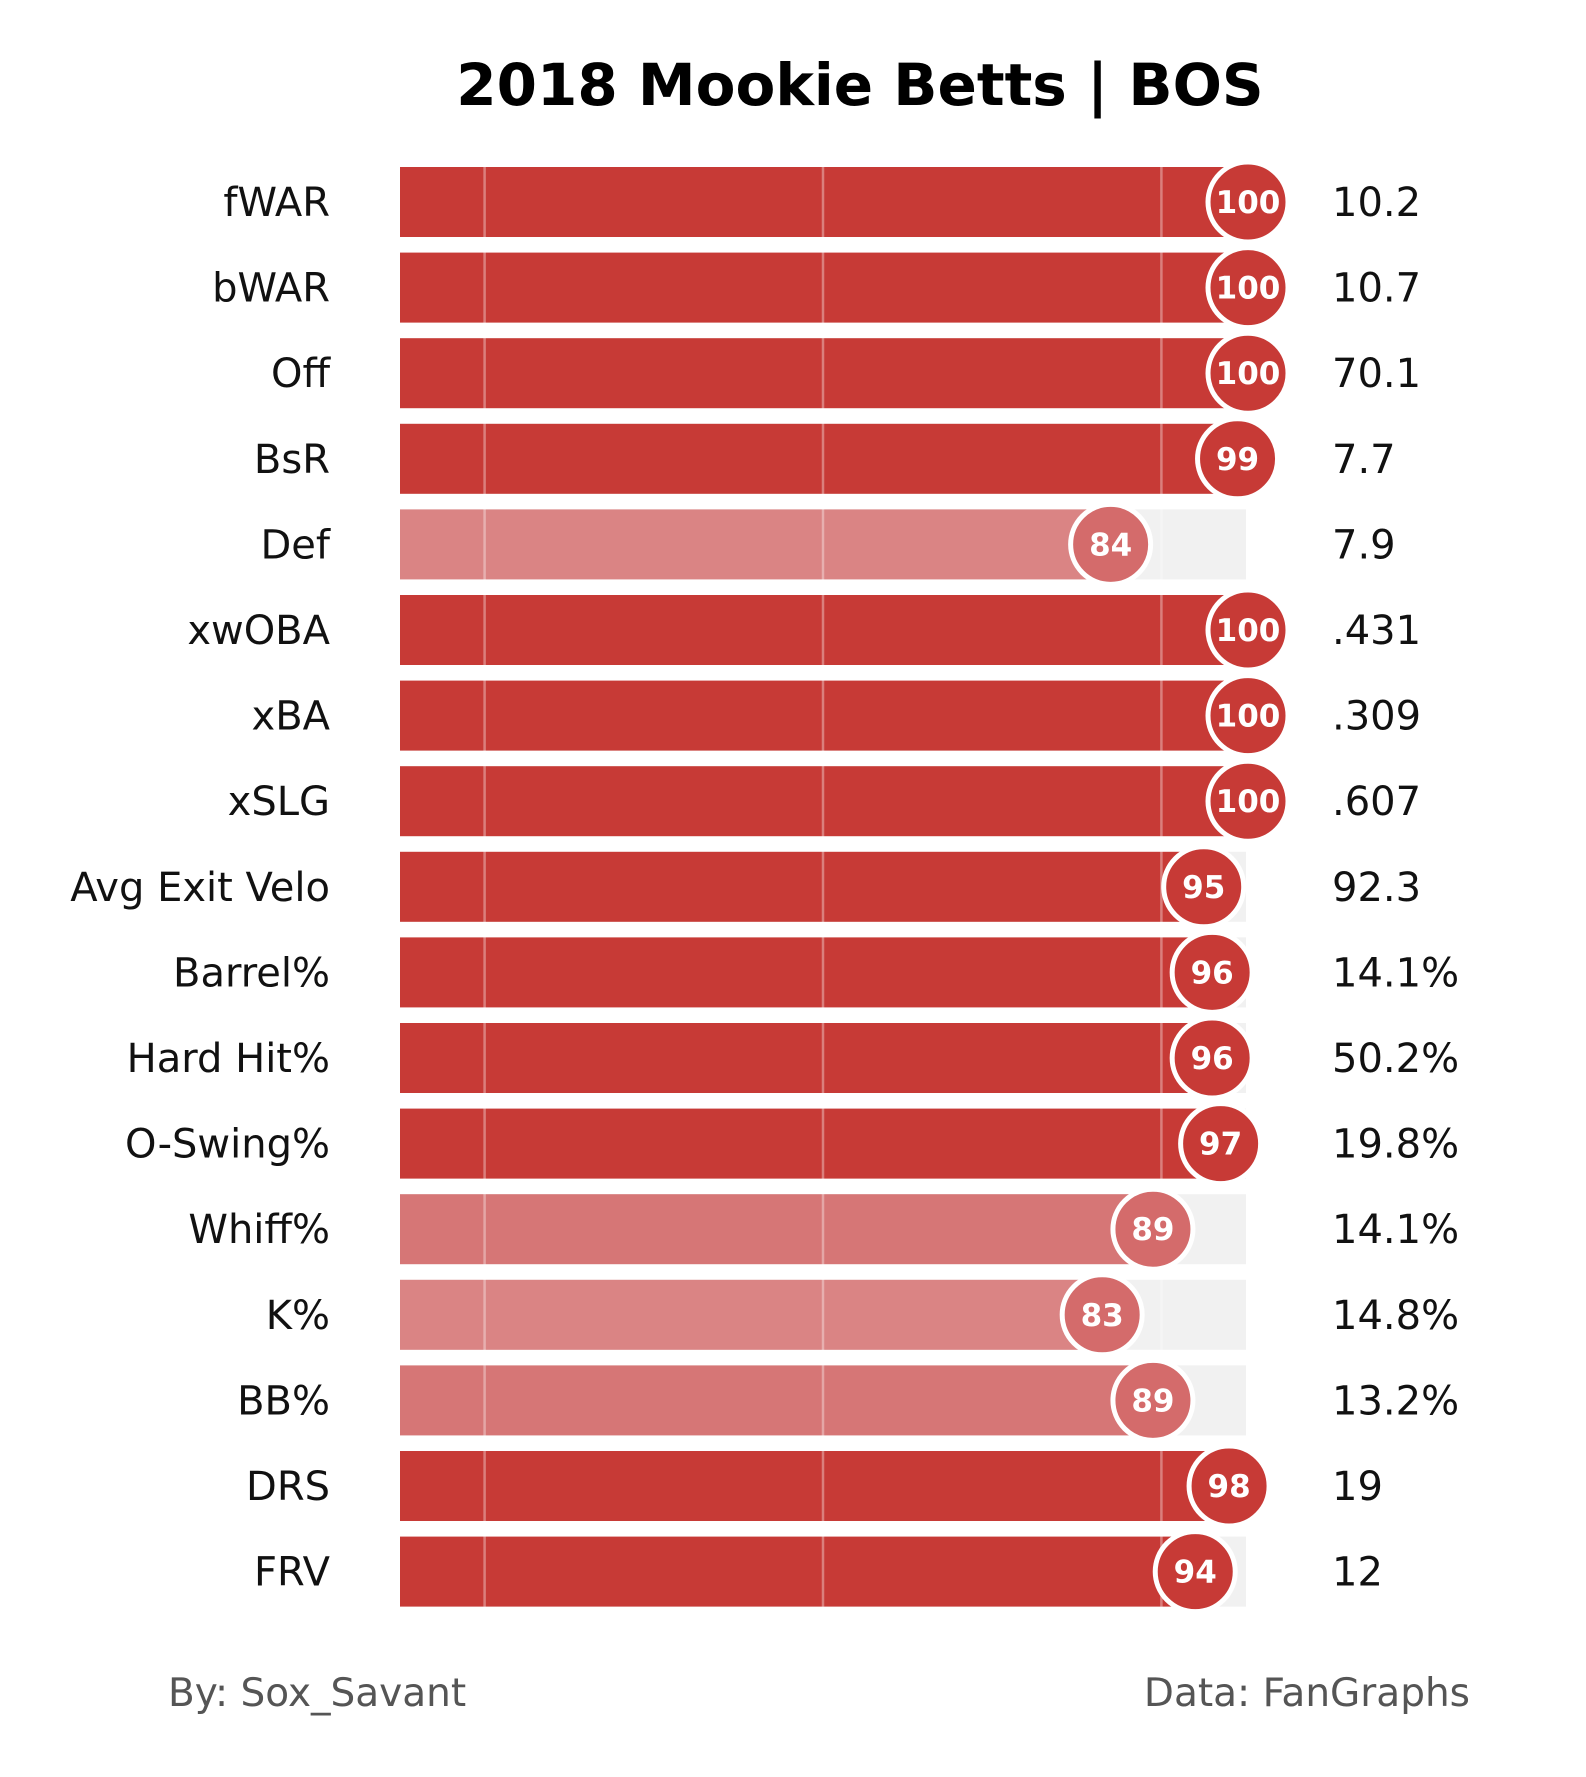 The image size is (1586, 1777). Describe the element at coordinates (1376, 717) in the screenshot. I see `stat-value: .309` at that location.